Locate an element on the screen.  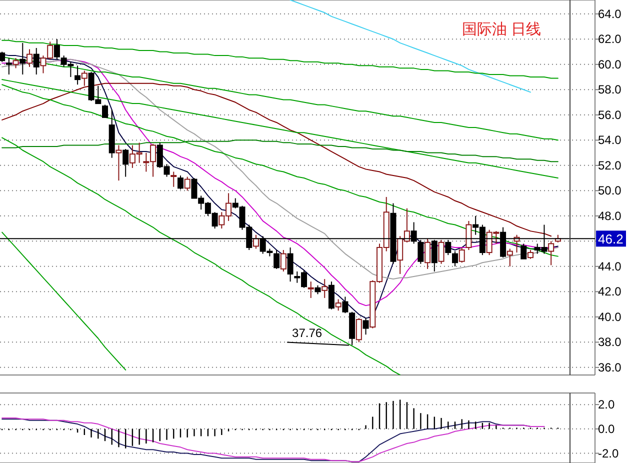
y-tick-label: -2.0 is located at coordinates (609, 453).